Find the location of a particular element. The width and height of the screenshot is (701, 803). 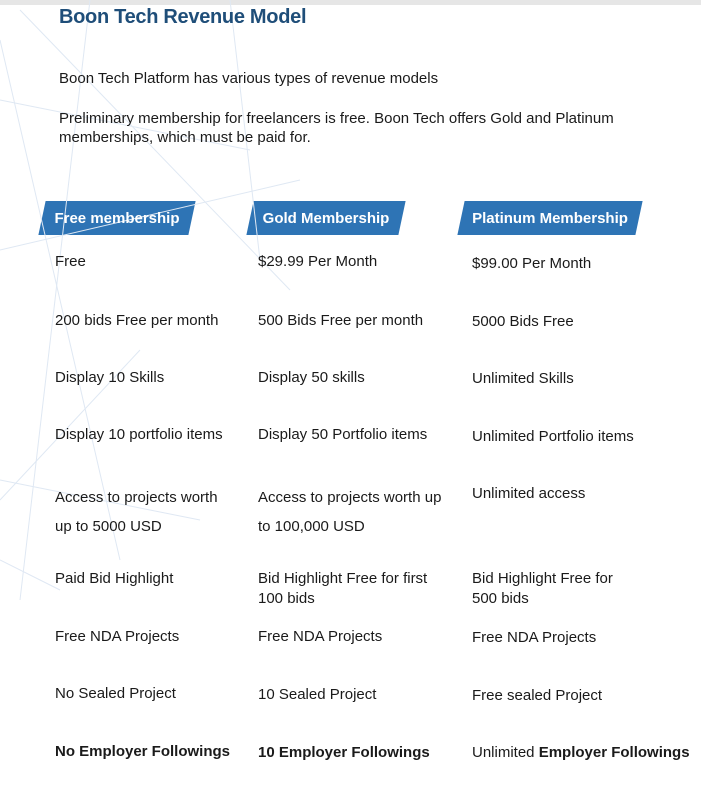

feature-text: No Employer Followings is located at coordinates (143, 751).